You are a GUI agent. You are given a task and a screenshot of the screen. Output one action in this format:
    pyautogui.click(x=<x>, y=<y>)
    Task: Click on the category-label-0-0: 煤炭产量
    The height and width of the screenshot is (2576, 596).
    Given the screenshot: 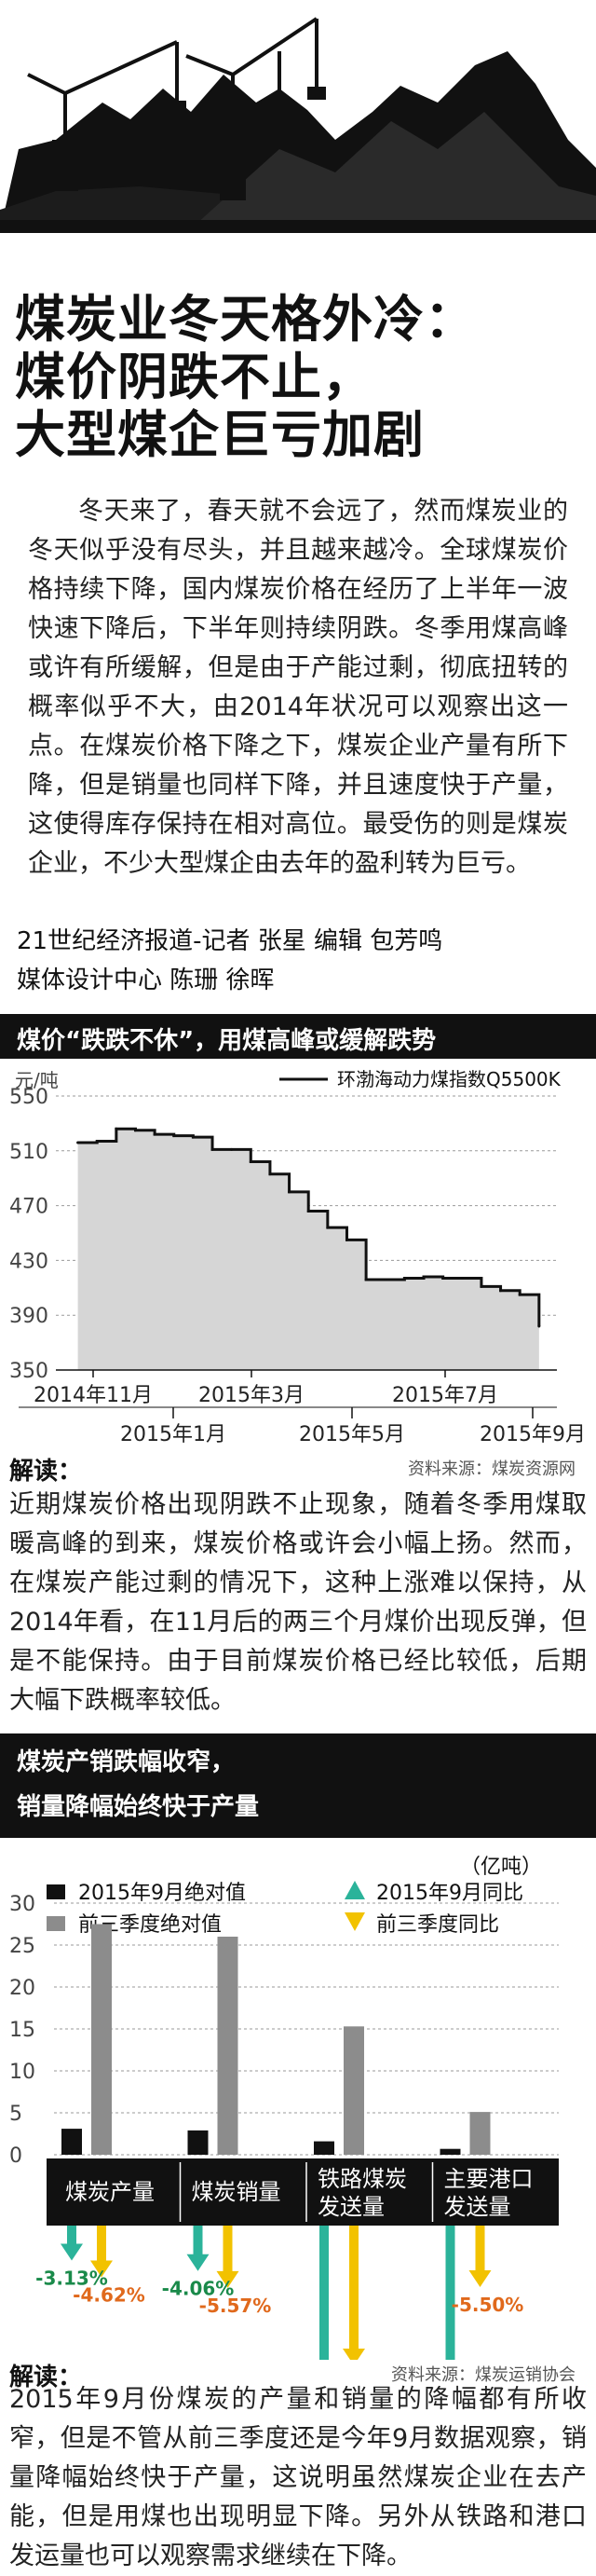 What is the action you would take?
    pyautogui.click(x=110, y=2192)
    